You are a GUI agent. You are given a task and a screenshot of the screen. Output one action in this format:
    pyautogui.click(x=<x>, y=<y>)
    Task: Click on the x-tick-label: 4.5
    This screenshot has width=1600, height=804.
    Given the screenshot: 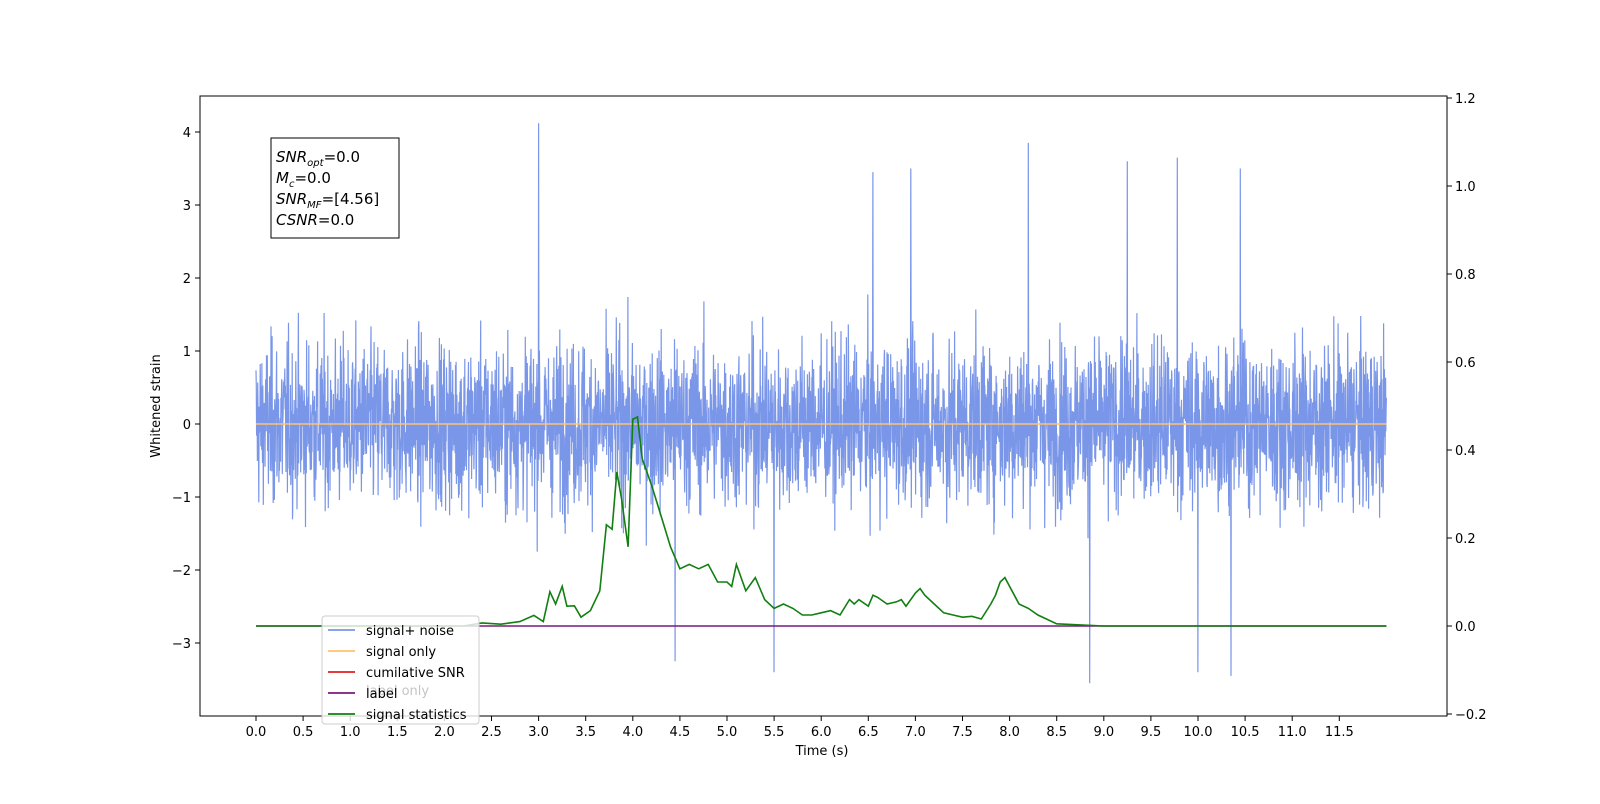 What is the action you would take?
    pyautogui.click(x=680, y=732)
    